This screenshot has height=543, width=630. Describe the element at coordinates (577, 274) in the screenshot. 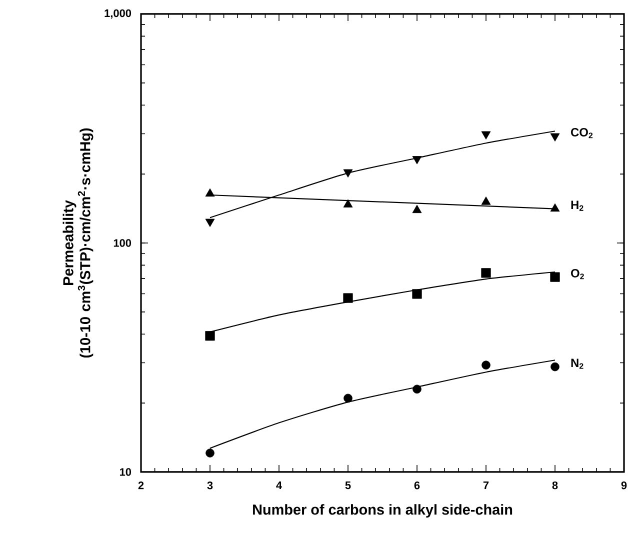

I see `series-label: O$_{2}$` at that location.